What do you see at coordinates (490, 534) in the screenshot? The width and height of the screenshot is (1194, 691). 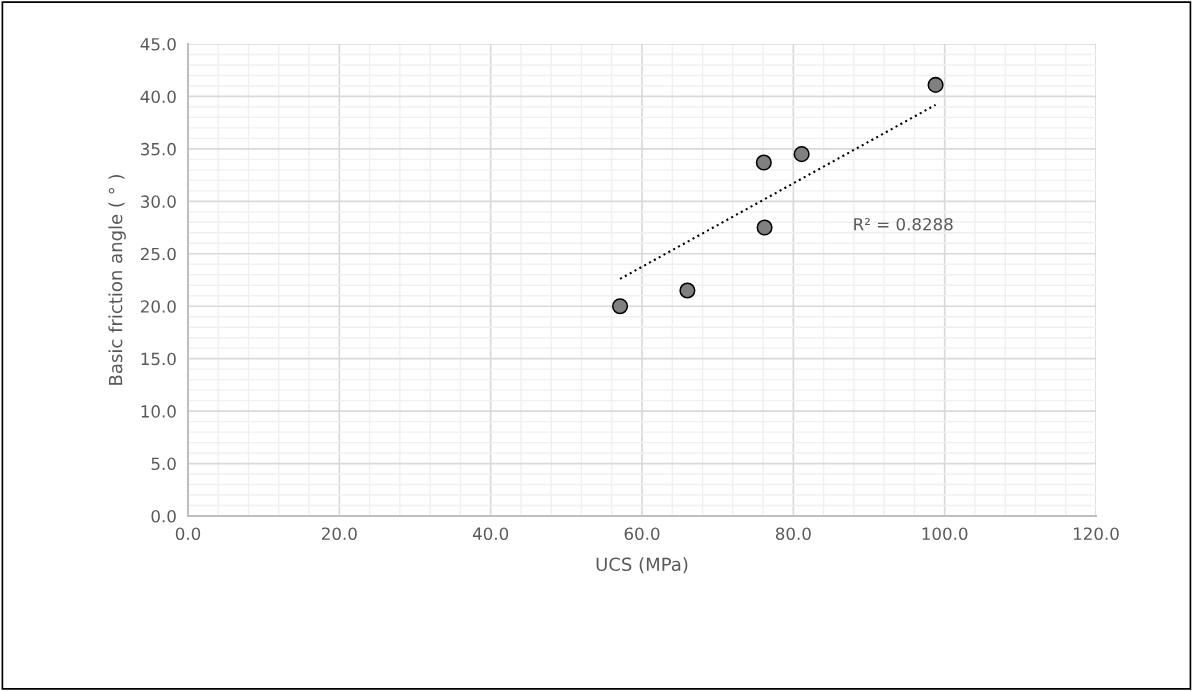 I see `x-tick-label: 40.0` at bounding box center [490, 534].